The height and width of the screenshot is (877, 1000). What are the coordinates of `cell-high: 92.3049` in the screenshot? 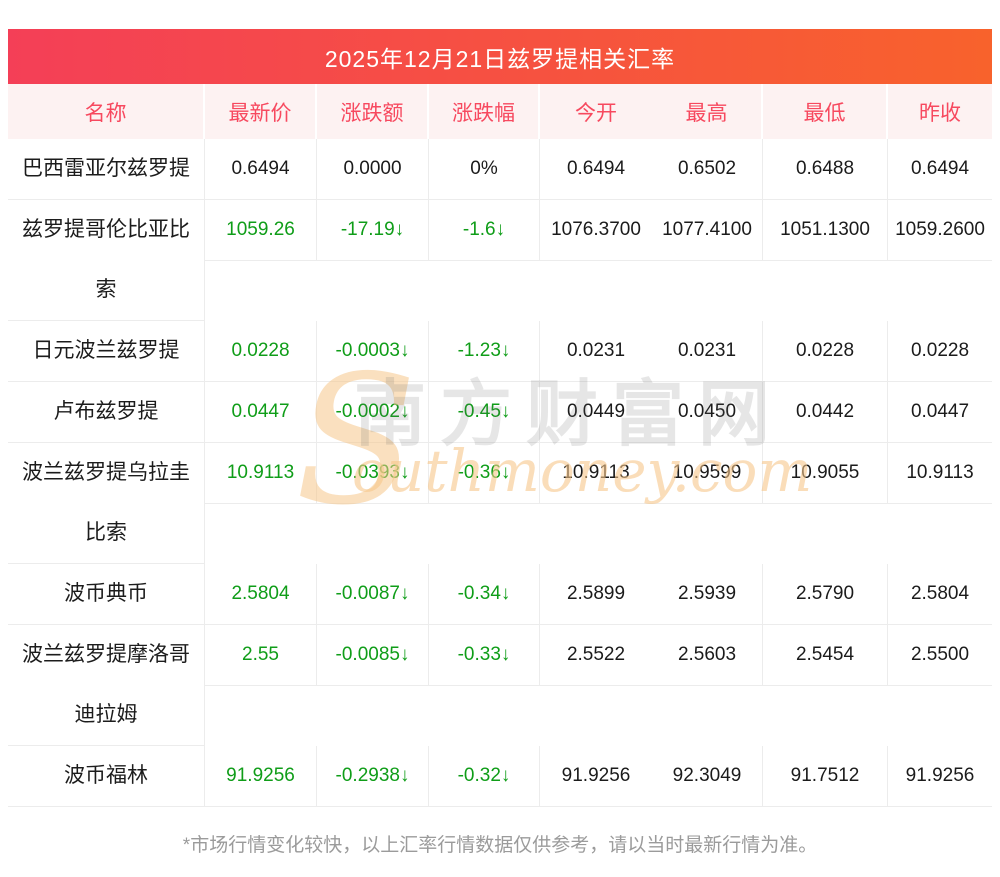 It's located at (707, 776).